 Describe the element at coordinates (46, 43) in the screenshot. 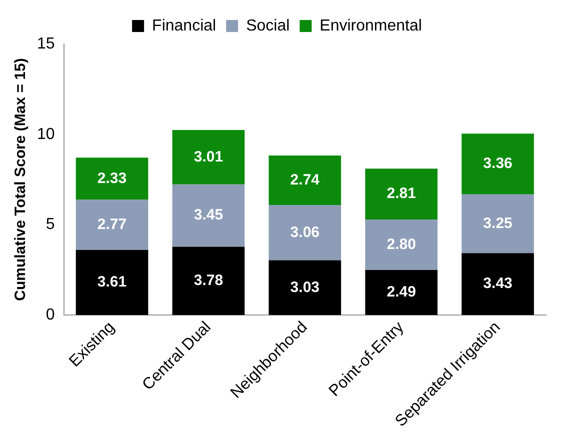

I see `y-tick-label: 15` at that location.